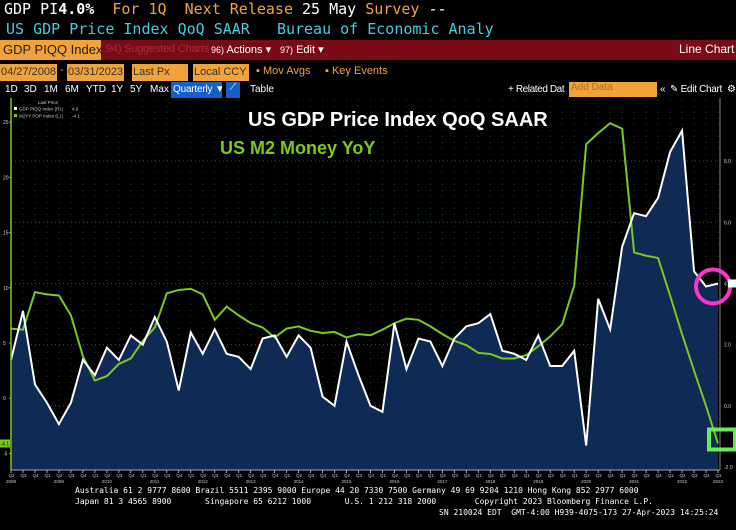 This screenshot has height=530, width=736. I want to click on edit-chart-button: ✎ Edit Chart, so click(696, 89).